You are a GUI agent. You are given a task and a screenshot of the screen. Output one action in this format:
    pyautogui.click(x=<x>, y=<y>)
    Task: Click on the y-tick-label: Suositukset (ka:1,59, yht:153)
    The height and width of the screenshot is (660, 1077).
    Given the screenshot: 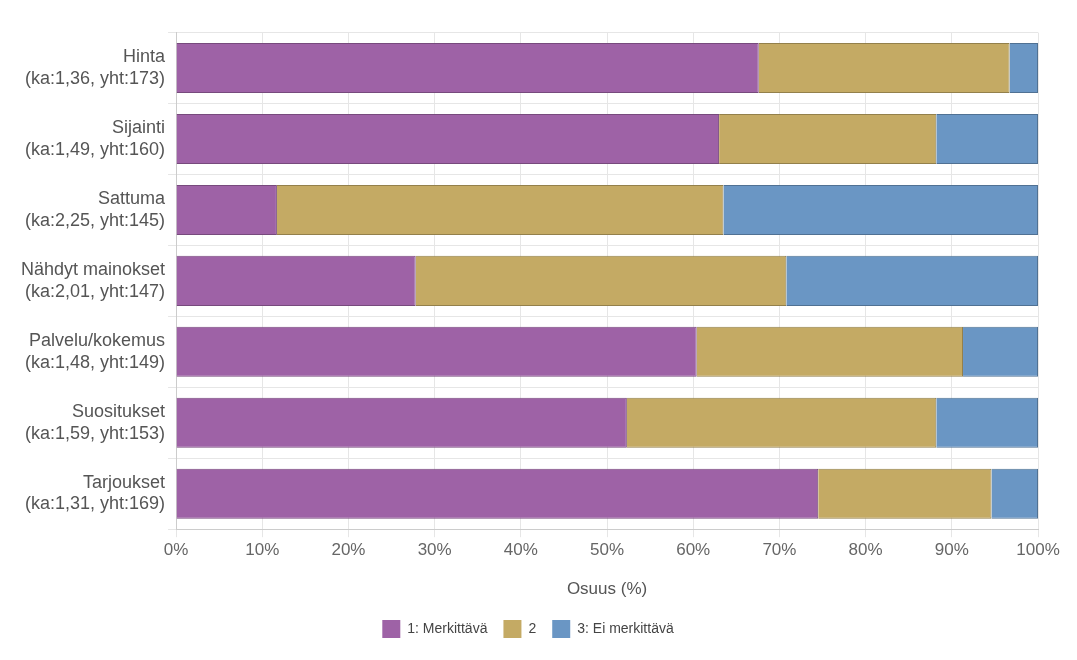 What is the action you would take?
    pyautogui.click(x=95, y=421)
    